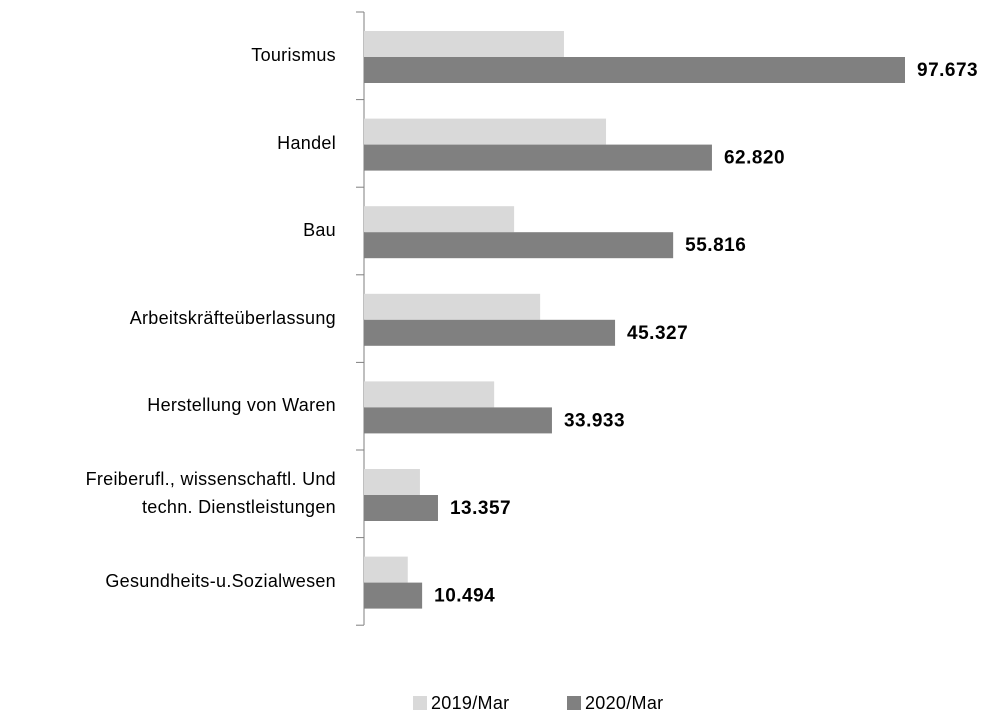  Describe the element at coordinates (293, 55) in the screenshot. I see `category-label: Tourismus` at that location.